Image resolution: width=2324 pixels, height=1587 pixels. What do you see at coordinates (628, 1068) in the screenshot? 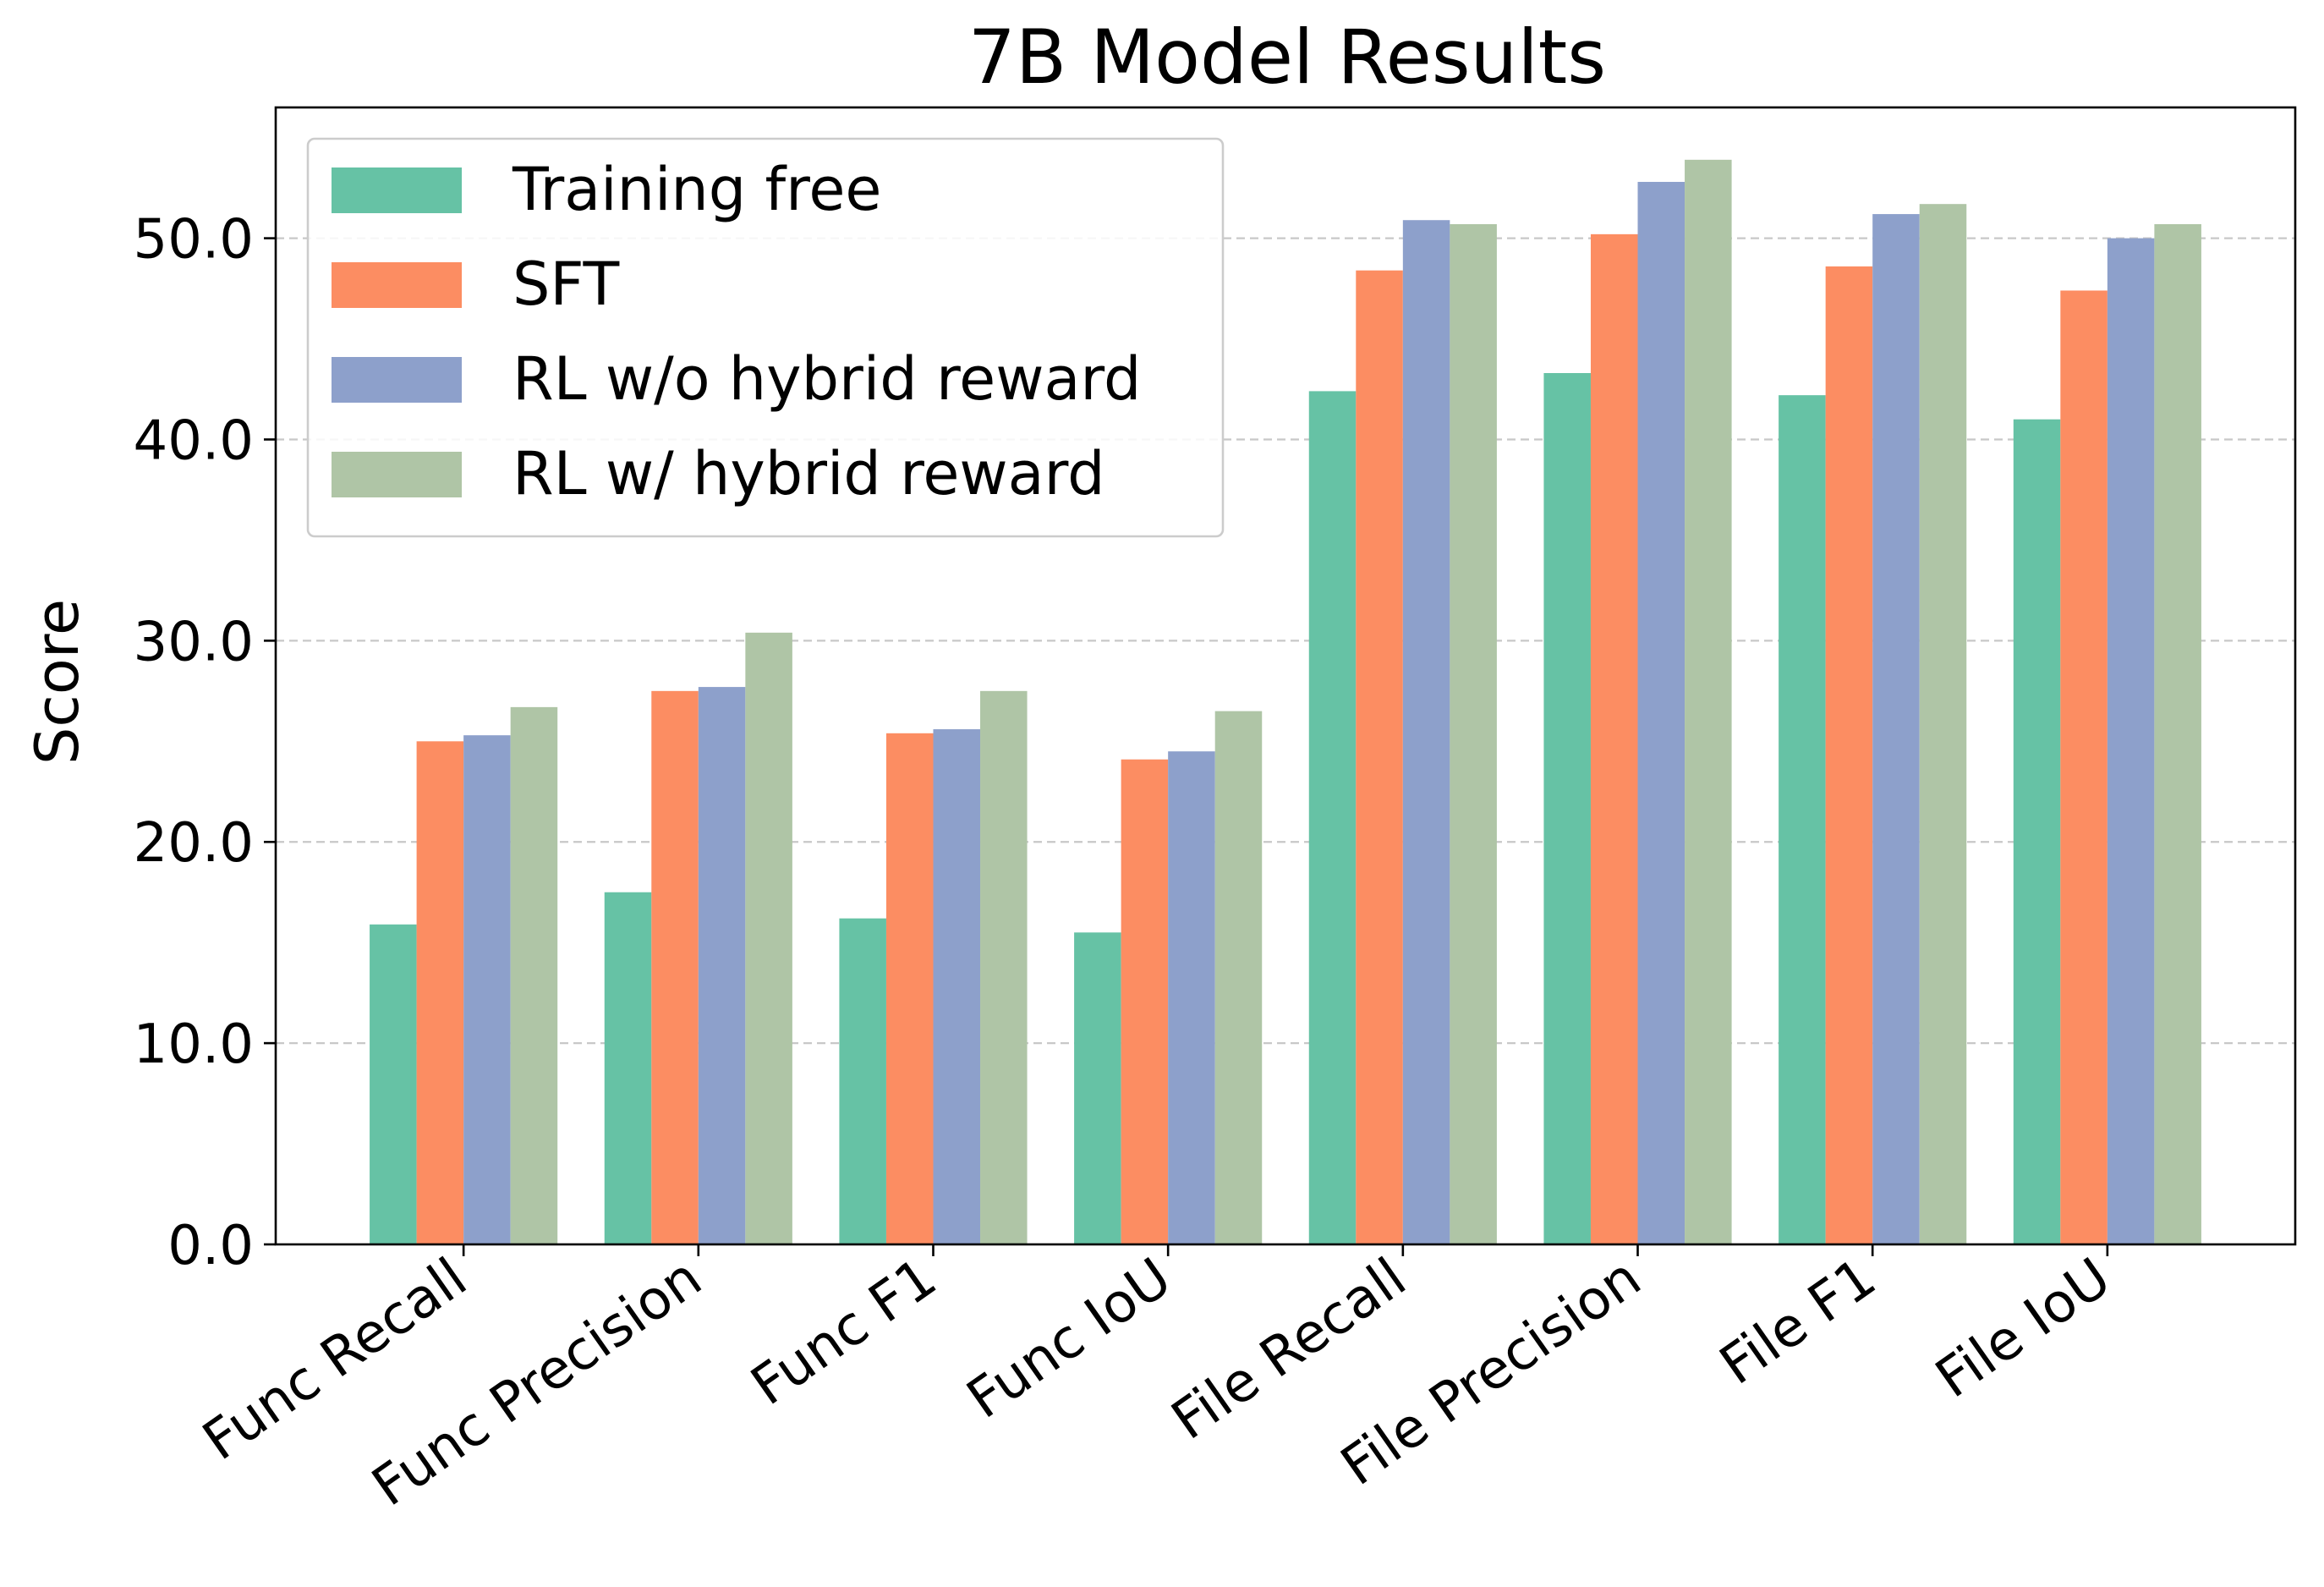
I see `bar-training-free-func-precision` at bounding box center [628, 1068].